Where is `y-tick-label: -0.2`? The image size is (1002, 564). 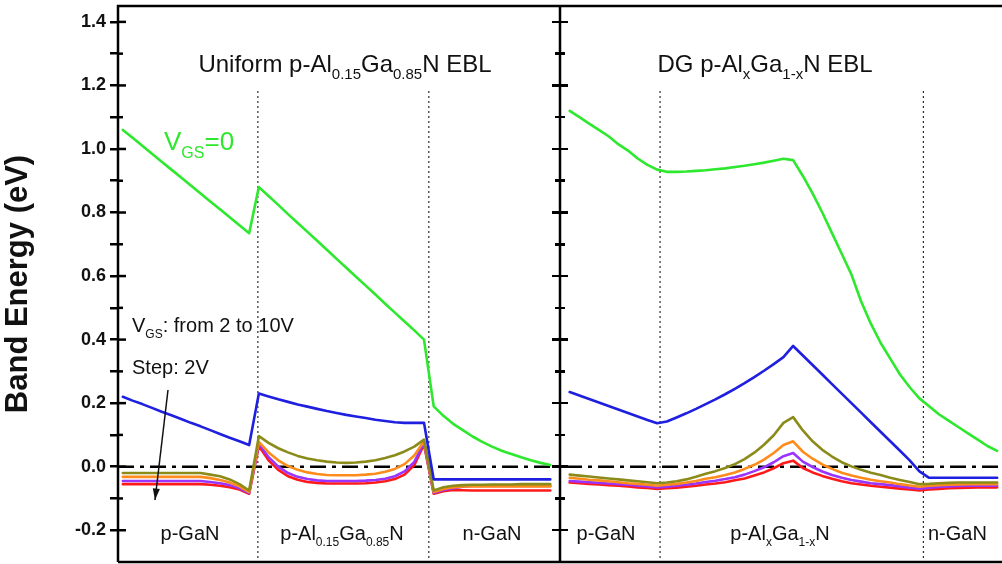
y-tick-label: -0.2 is located at coordinates (90, 529).